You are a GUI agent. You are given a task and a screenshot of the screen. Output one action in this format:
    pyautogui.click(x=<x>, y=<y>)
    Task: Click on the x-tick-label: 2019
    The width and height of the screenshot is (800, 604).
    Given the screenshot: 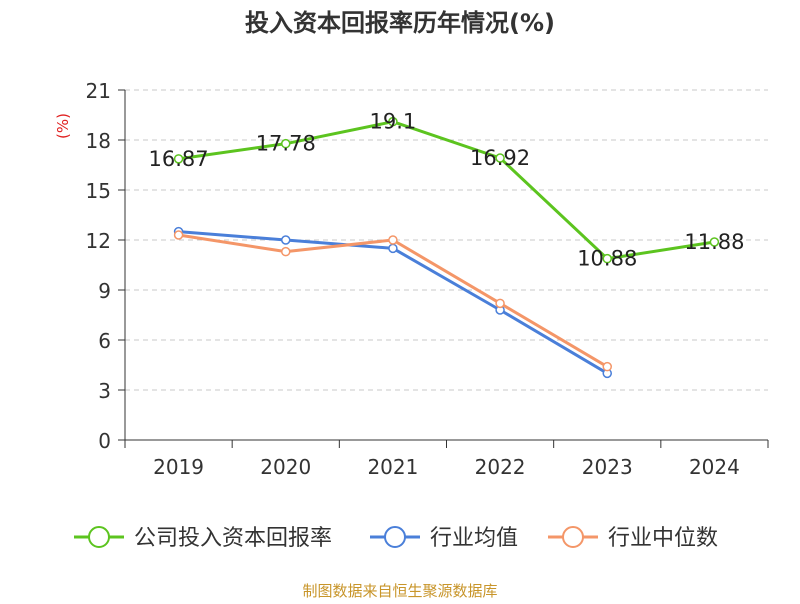 What is the action you would take?
    pyautogui.click(x=178, y=467)
    